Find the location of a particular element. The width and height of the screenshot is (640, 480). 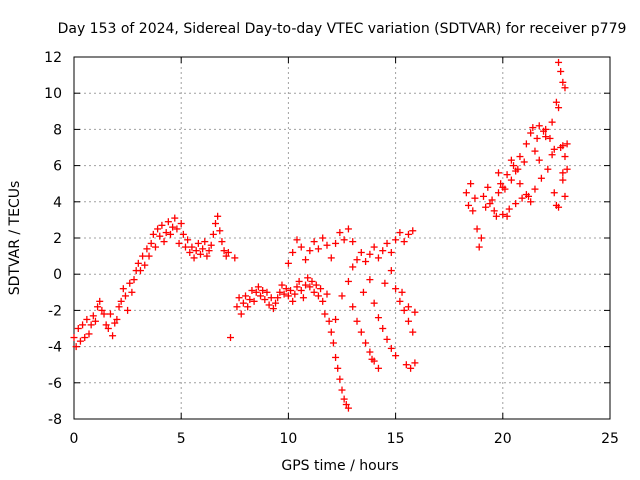

y-tick-label: -2 is located at coordinates (55, 311).